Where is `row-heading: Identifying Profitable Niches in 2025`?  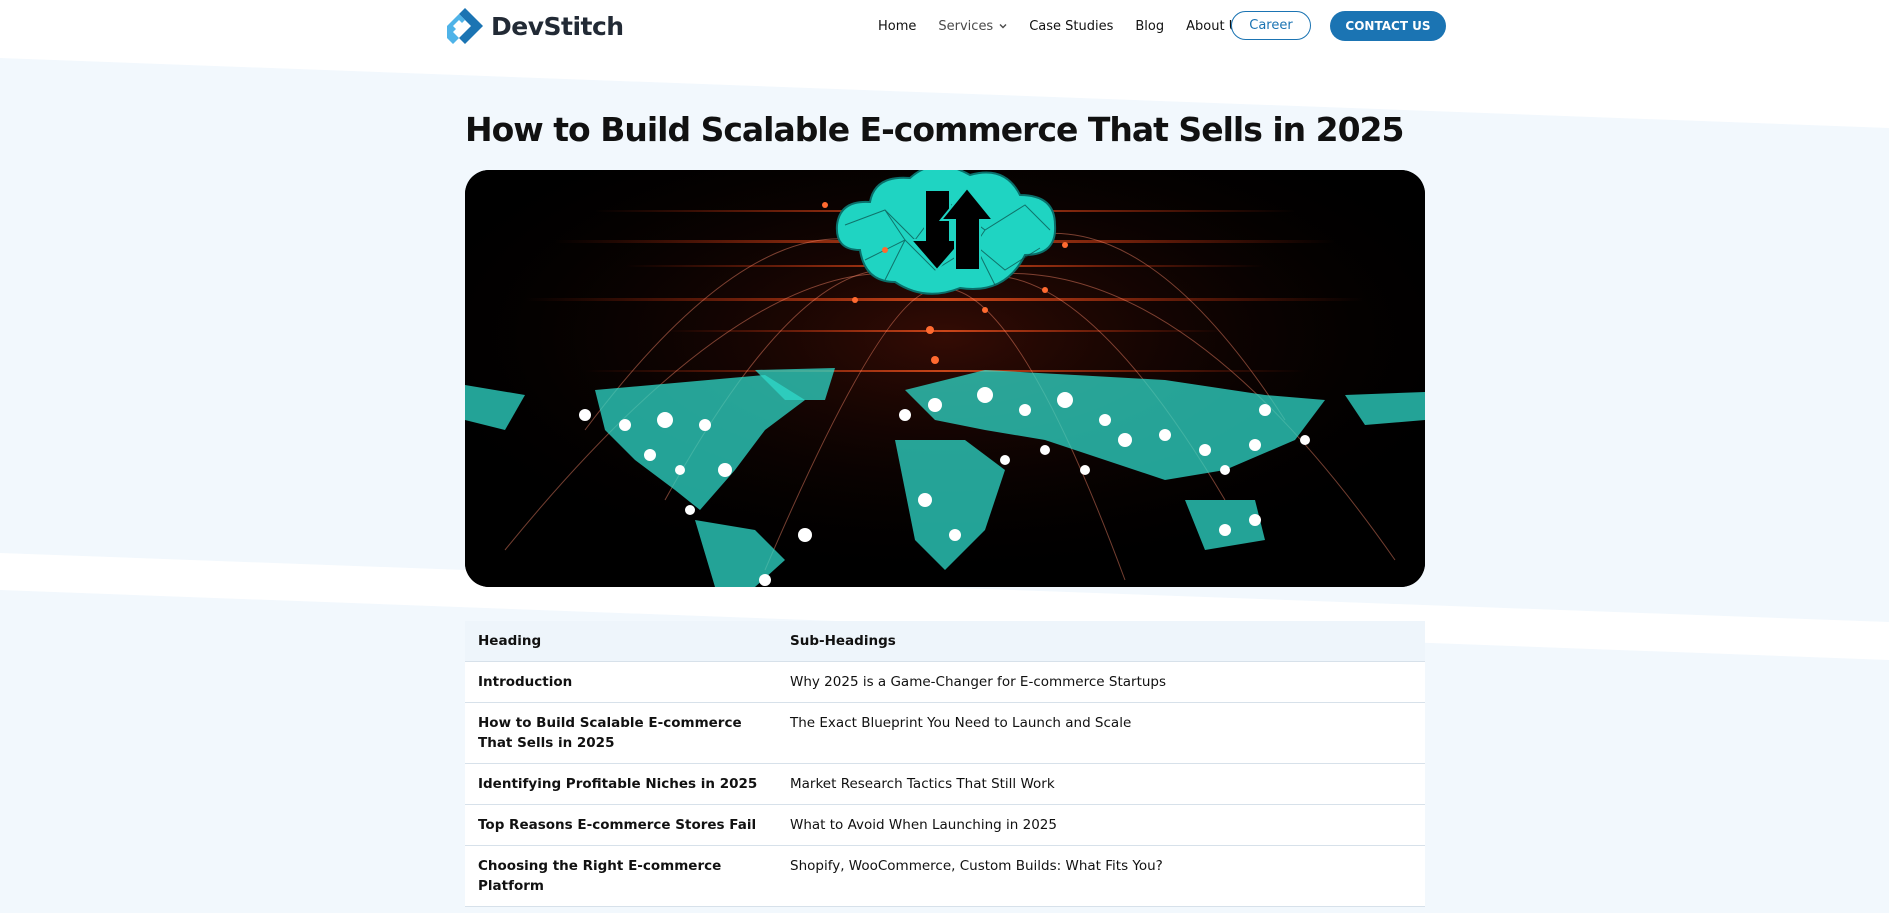 row-heading: Identifying Profitable Niches in 2025 is located at coordinates (621, 784).